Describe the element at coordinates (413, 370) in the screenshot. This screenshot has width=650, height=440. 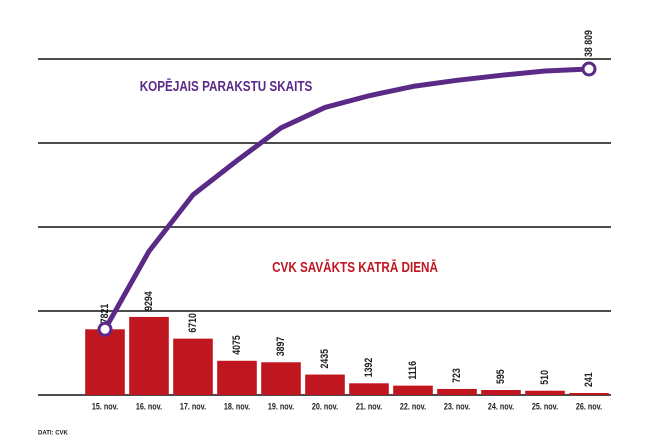
I see `bar-label: 1116` at that location.